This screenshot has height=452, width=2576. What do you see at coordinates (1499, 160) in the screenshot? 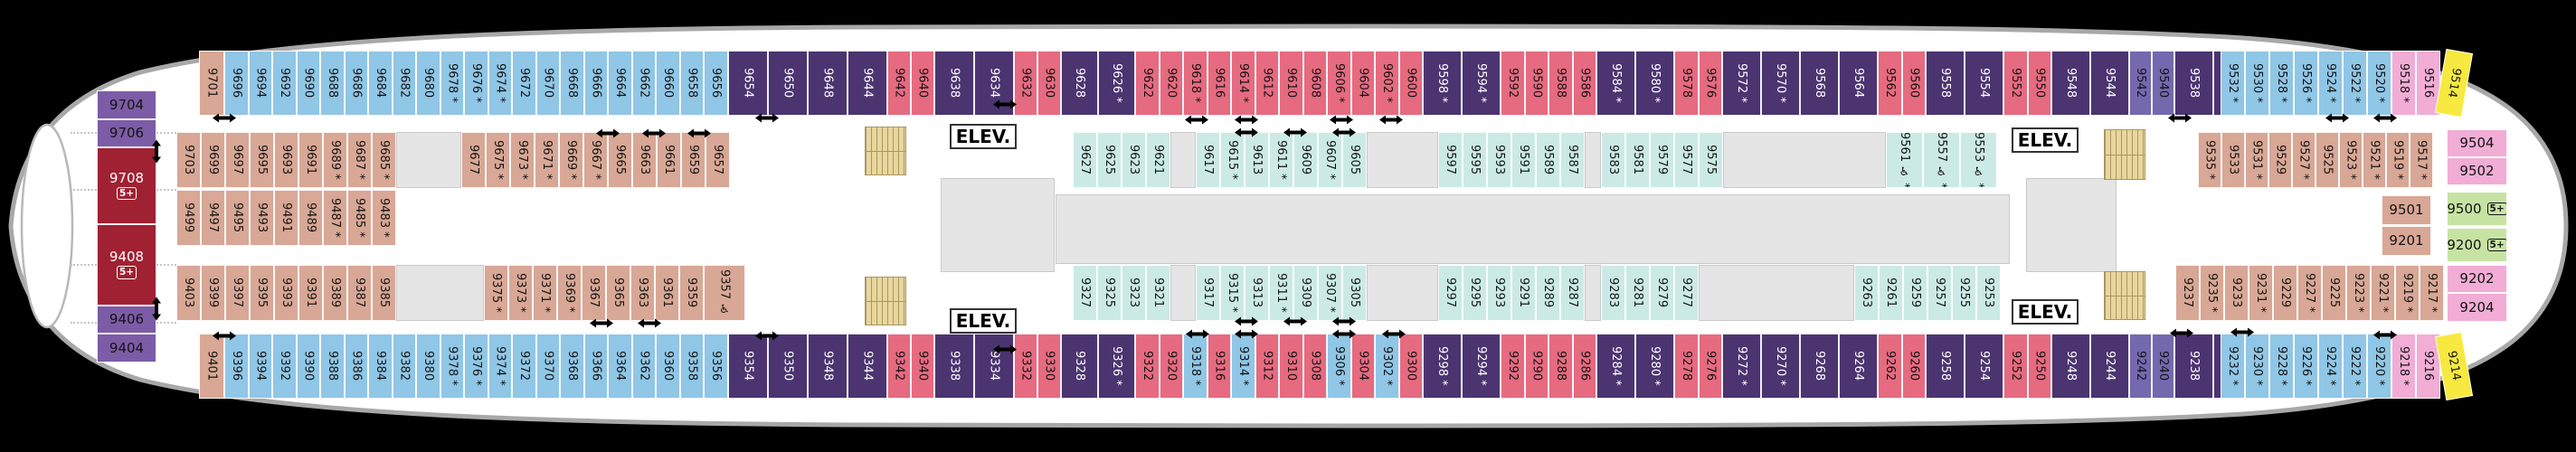
I see `cabin-9593: 9593` at bounding box center [1499, 160].